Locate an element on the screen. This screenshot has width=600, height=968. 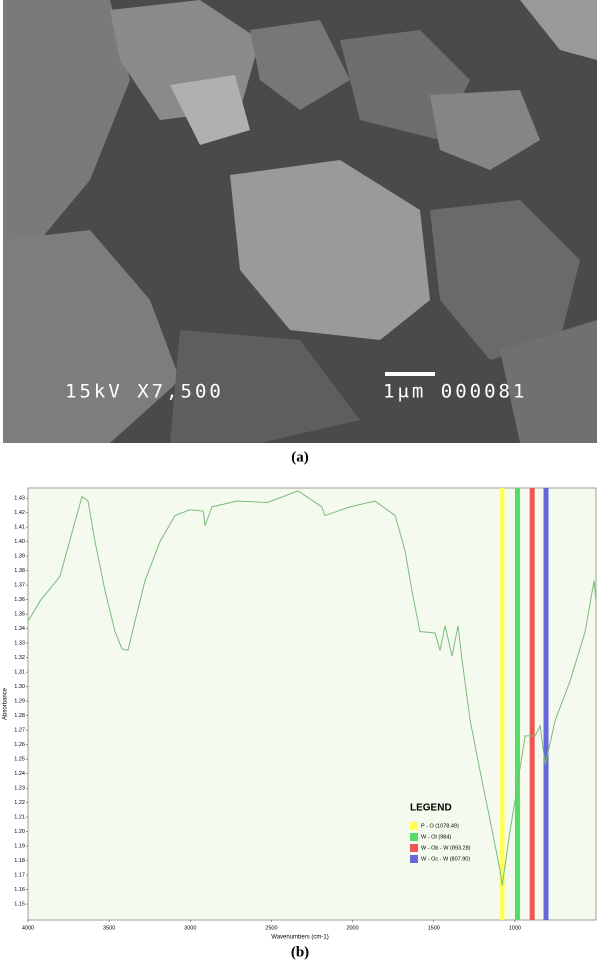
y-tick-label: 1.17 is located at coordinates (19, 876).